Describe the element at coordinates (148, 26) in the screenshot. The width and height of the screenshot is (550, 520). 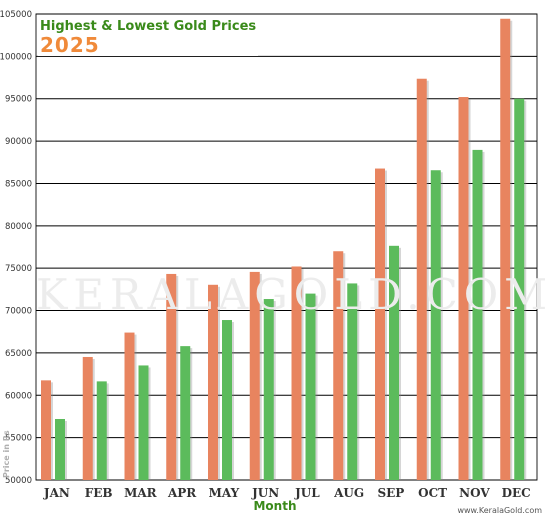
I see `chart-title: Highest & Lowest Gold Prices` at that location.